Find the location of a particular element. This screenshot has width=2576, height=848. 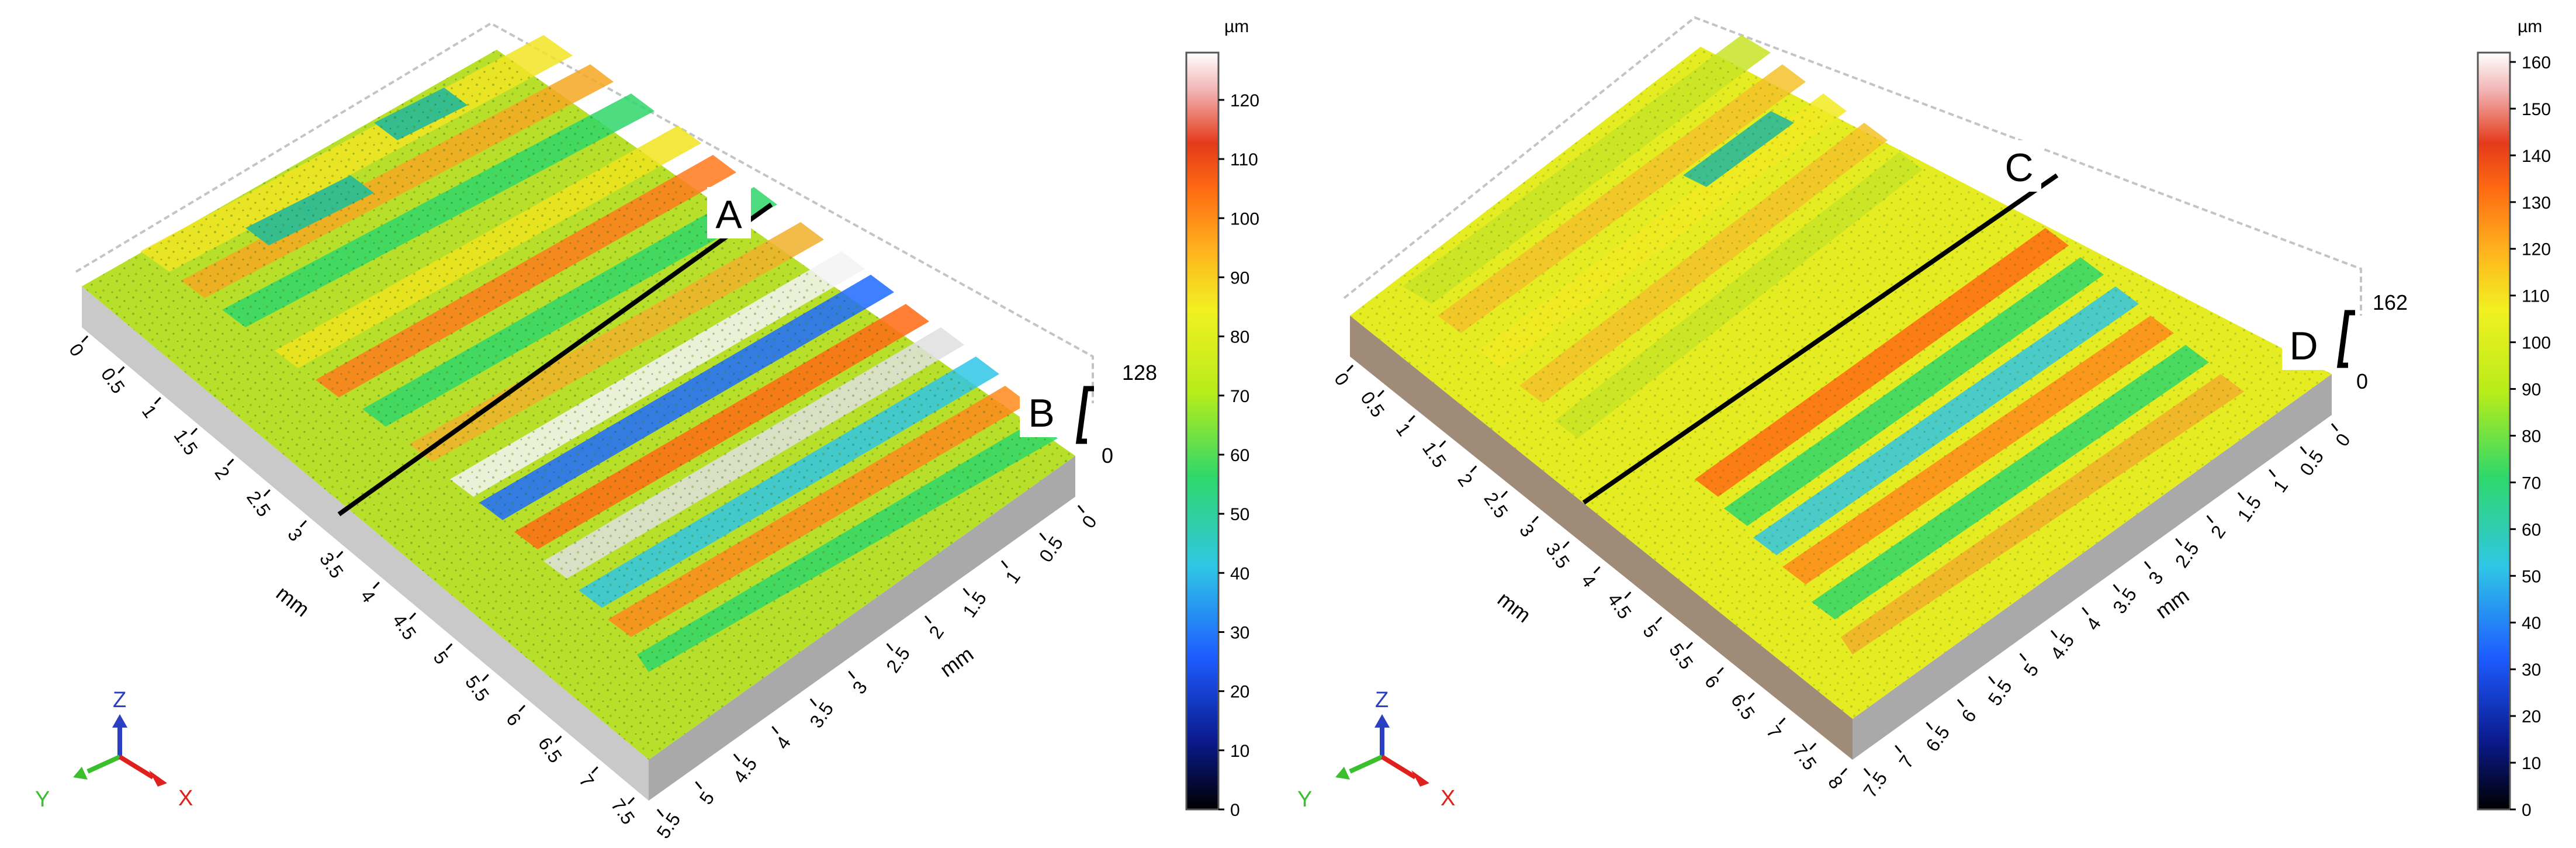

right-scale-min: 0 is located at coordinates (2362, 381).